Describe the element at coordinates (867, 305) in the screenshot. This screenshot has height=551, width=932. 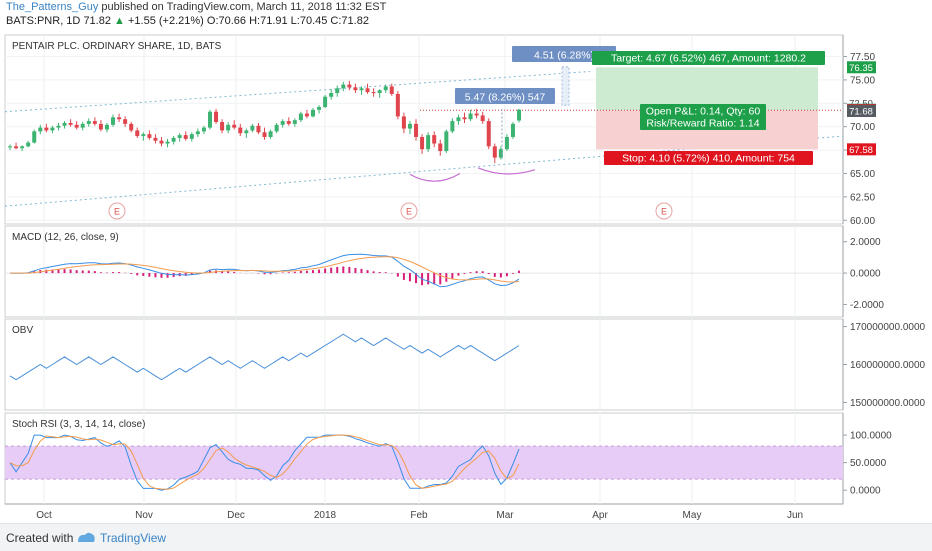
I see `y-tick-label: -2.0000` at that location.